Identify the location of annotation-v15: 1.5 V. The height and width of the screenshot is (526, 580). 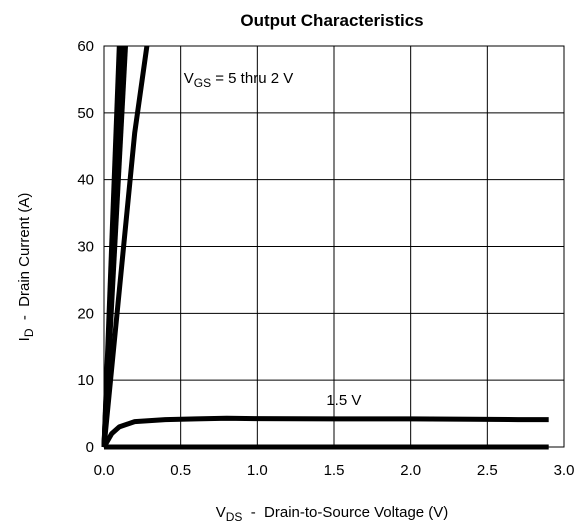
(343, 400).